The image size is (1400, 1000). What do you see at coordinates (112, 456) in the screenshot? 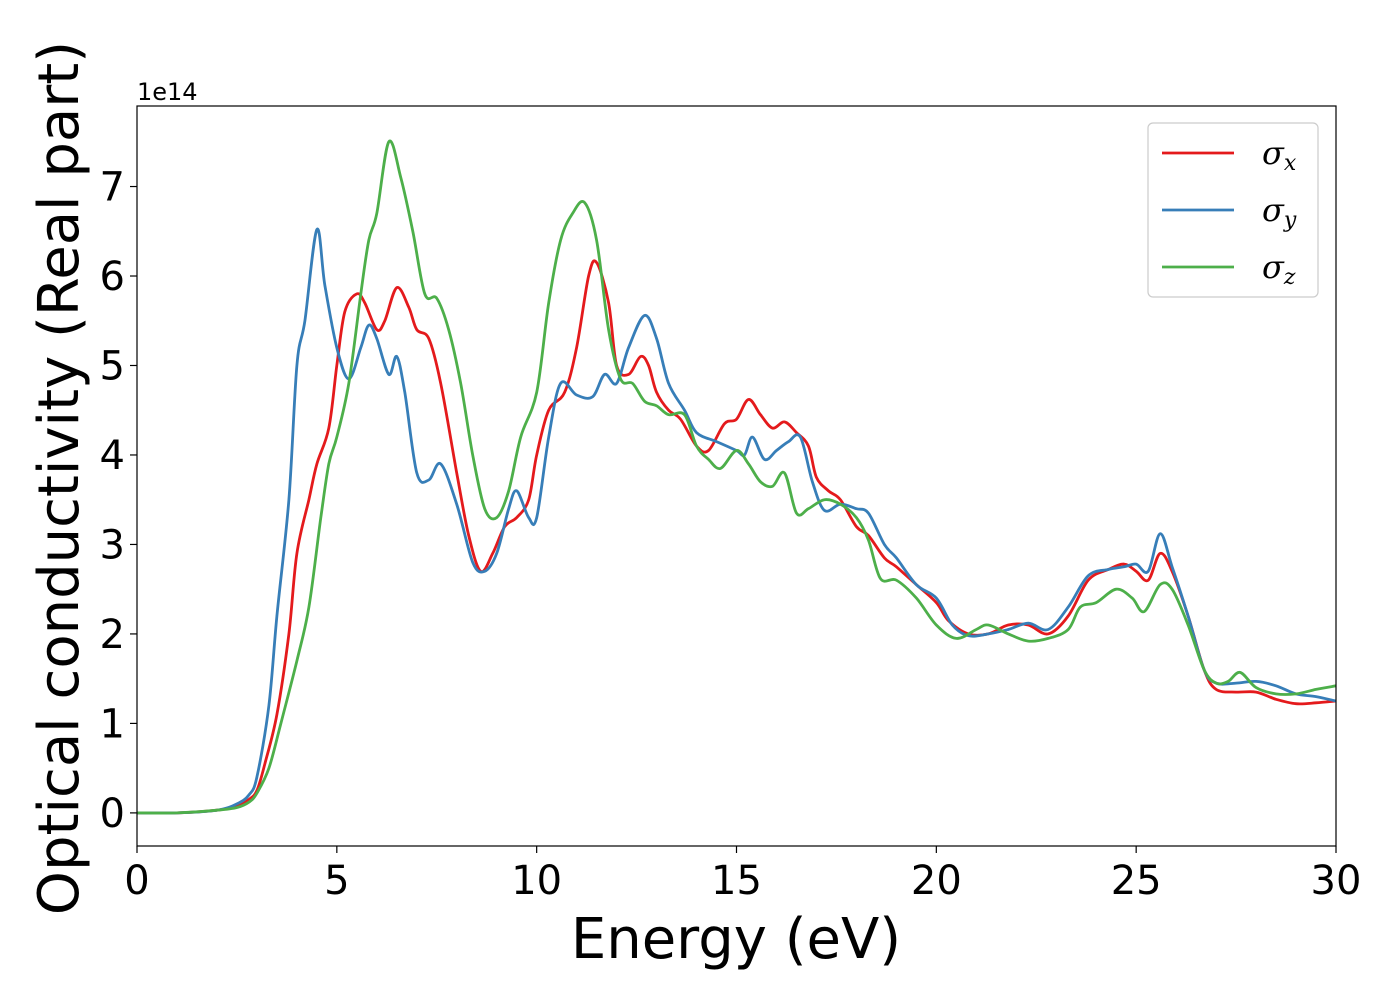
I see `y-tick-label: 4` at bounding box center [112, 456].